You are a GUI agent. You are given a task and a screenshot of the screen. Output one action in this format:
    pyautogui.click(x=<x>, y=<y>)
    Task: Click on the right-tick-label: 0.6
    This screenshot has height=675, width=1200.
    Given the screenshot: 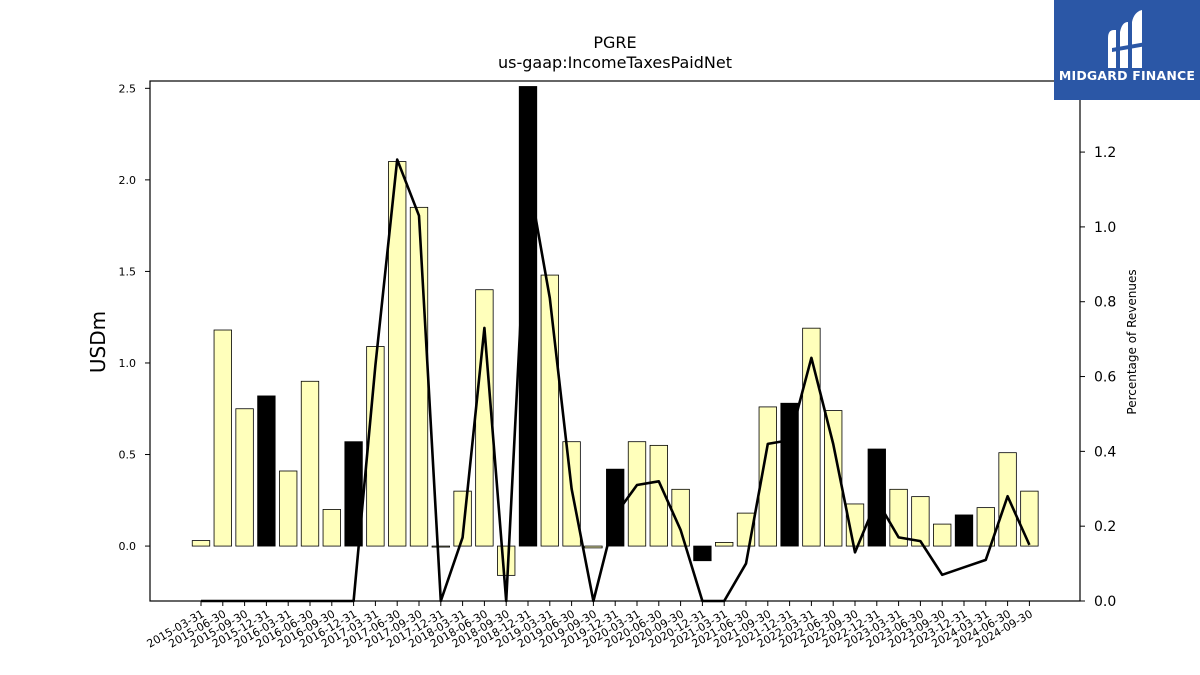 What is the action you would take?
    pyautogui.click(x=1105, y=378)
    